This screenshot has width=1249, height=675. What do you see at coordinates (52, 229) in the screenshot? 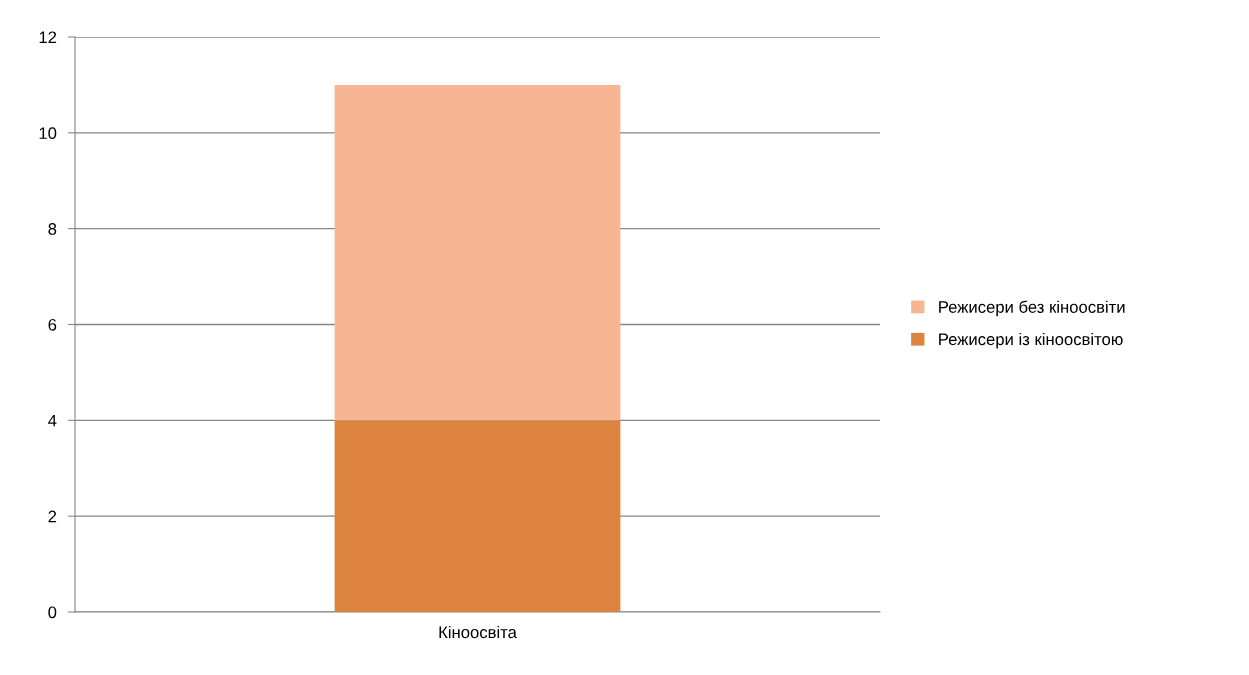
I see `y-tick-label: 8` at bounding box center [52, 229].